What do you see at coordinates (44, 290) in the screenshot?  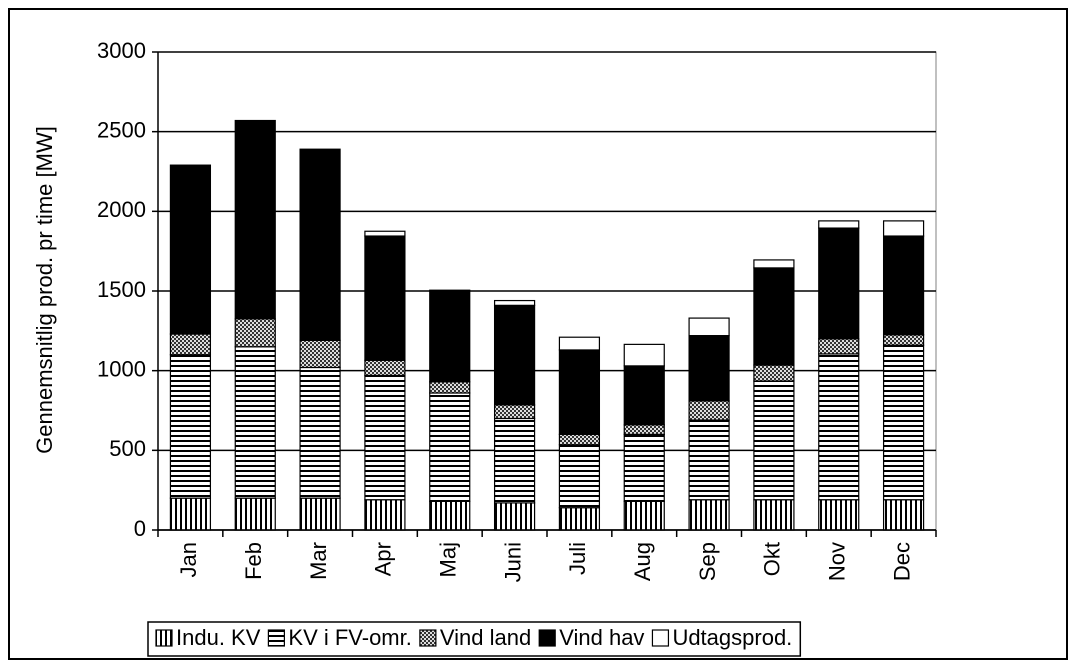 I see `y-axis-label: Gennemsnitlig prod. pr time [MW]` at bounding box center [44, 290].